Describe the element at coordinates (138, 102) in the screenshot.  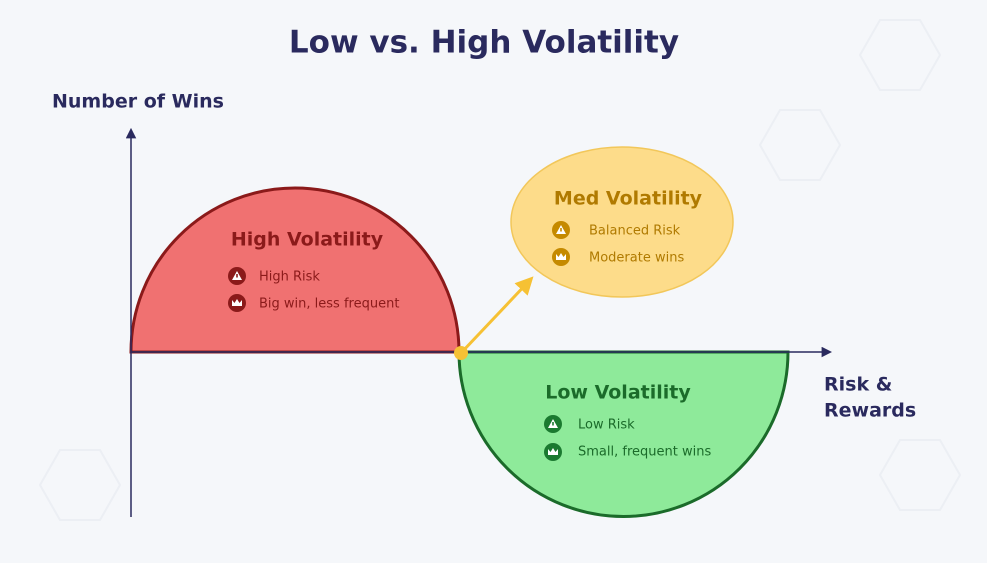
I see `y-axis-label: Number of Wins` at that location.